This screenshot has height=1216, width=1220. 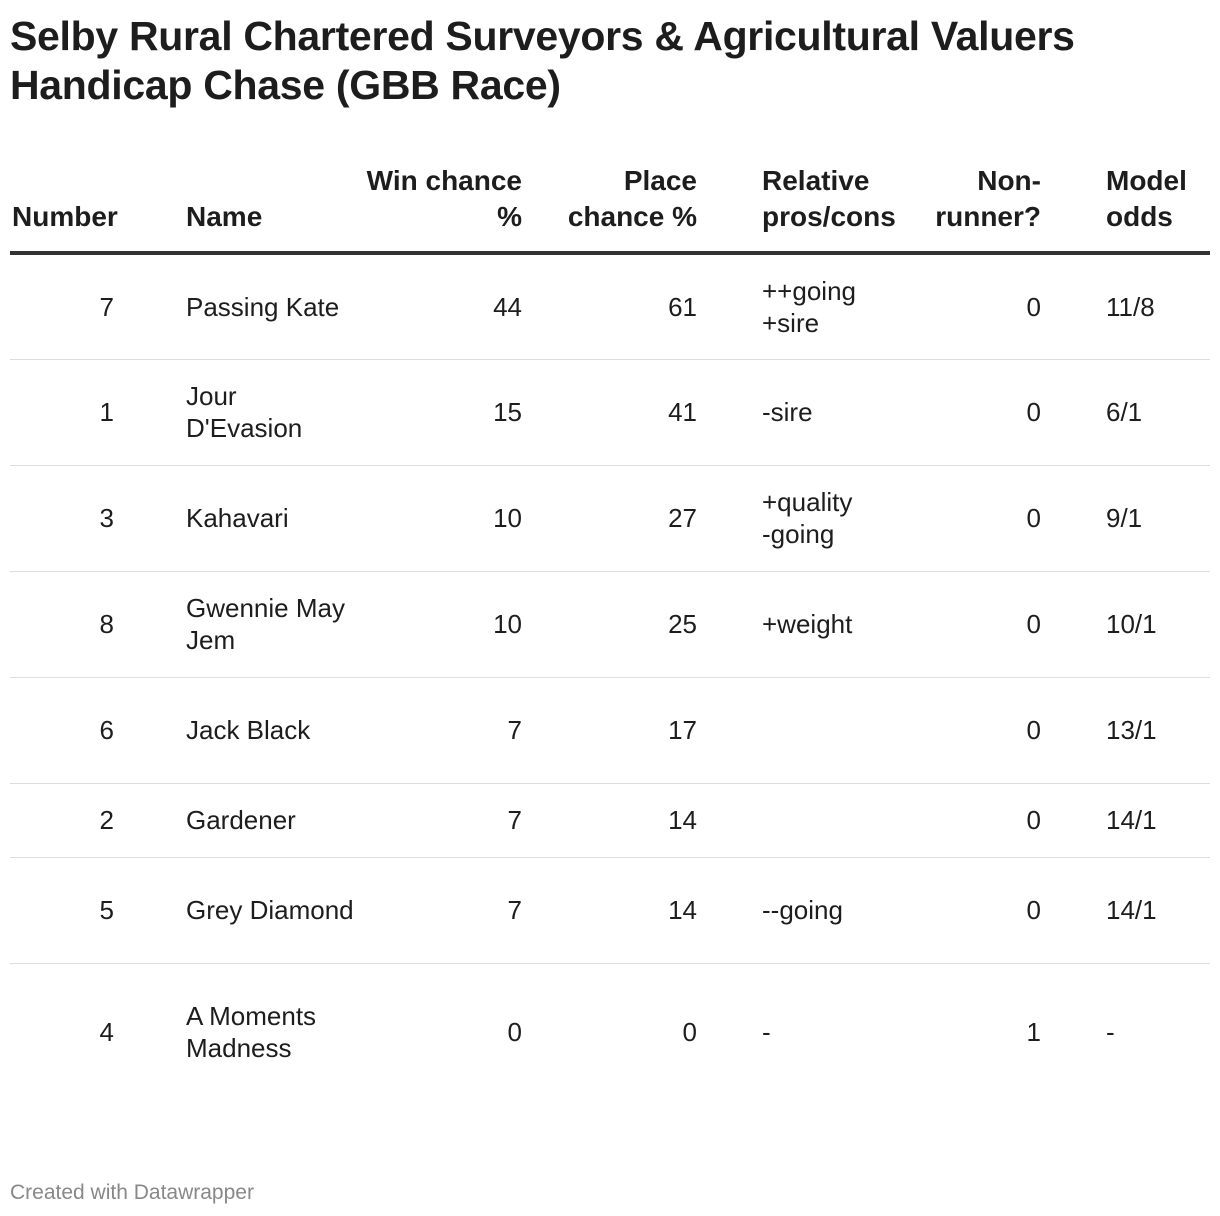 What do you see at coordinates (441, 306) in the screenshot?
I see `cell-win-chance: 44` at bounding box center [441, 306].